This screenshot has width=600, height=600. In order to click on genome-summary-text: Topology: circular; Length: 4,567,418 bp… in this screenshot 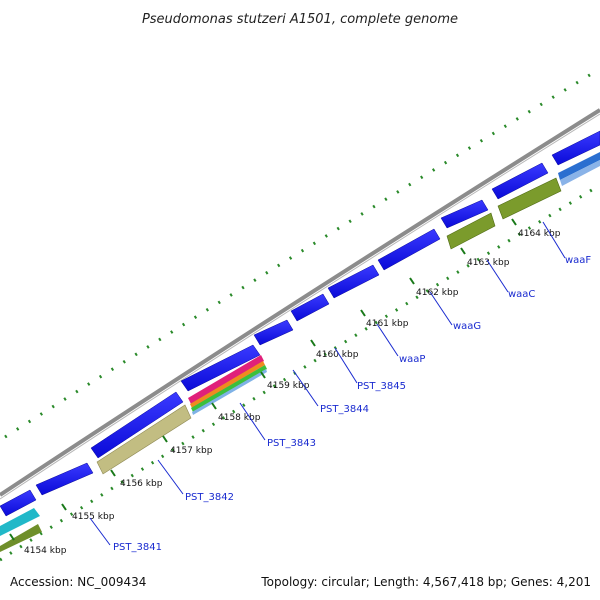, I will do `click(425, 582)`.